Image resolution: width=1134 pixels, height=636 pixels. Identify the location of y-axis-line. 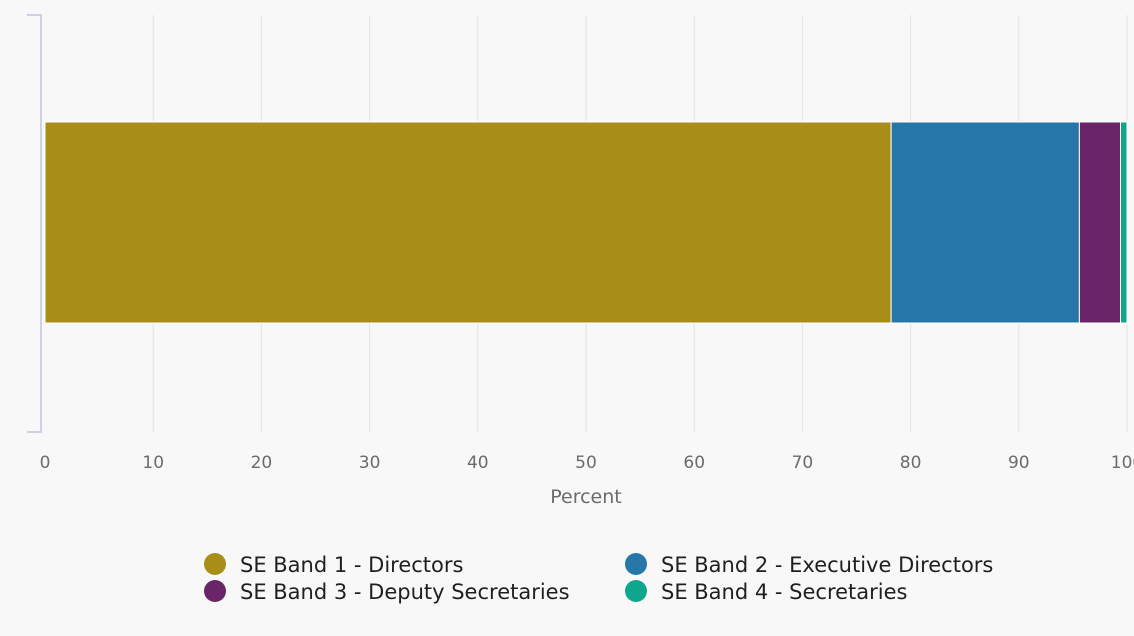
(34, 223).